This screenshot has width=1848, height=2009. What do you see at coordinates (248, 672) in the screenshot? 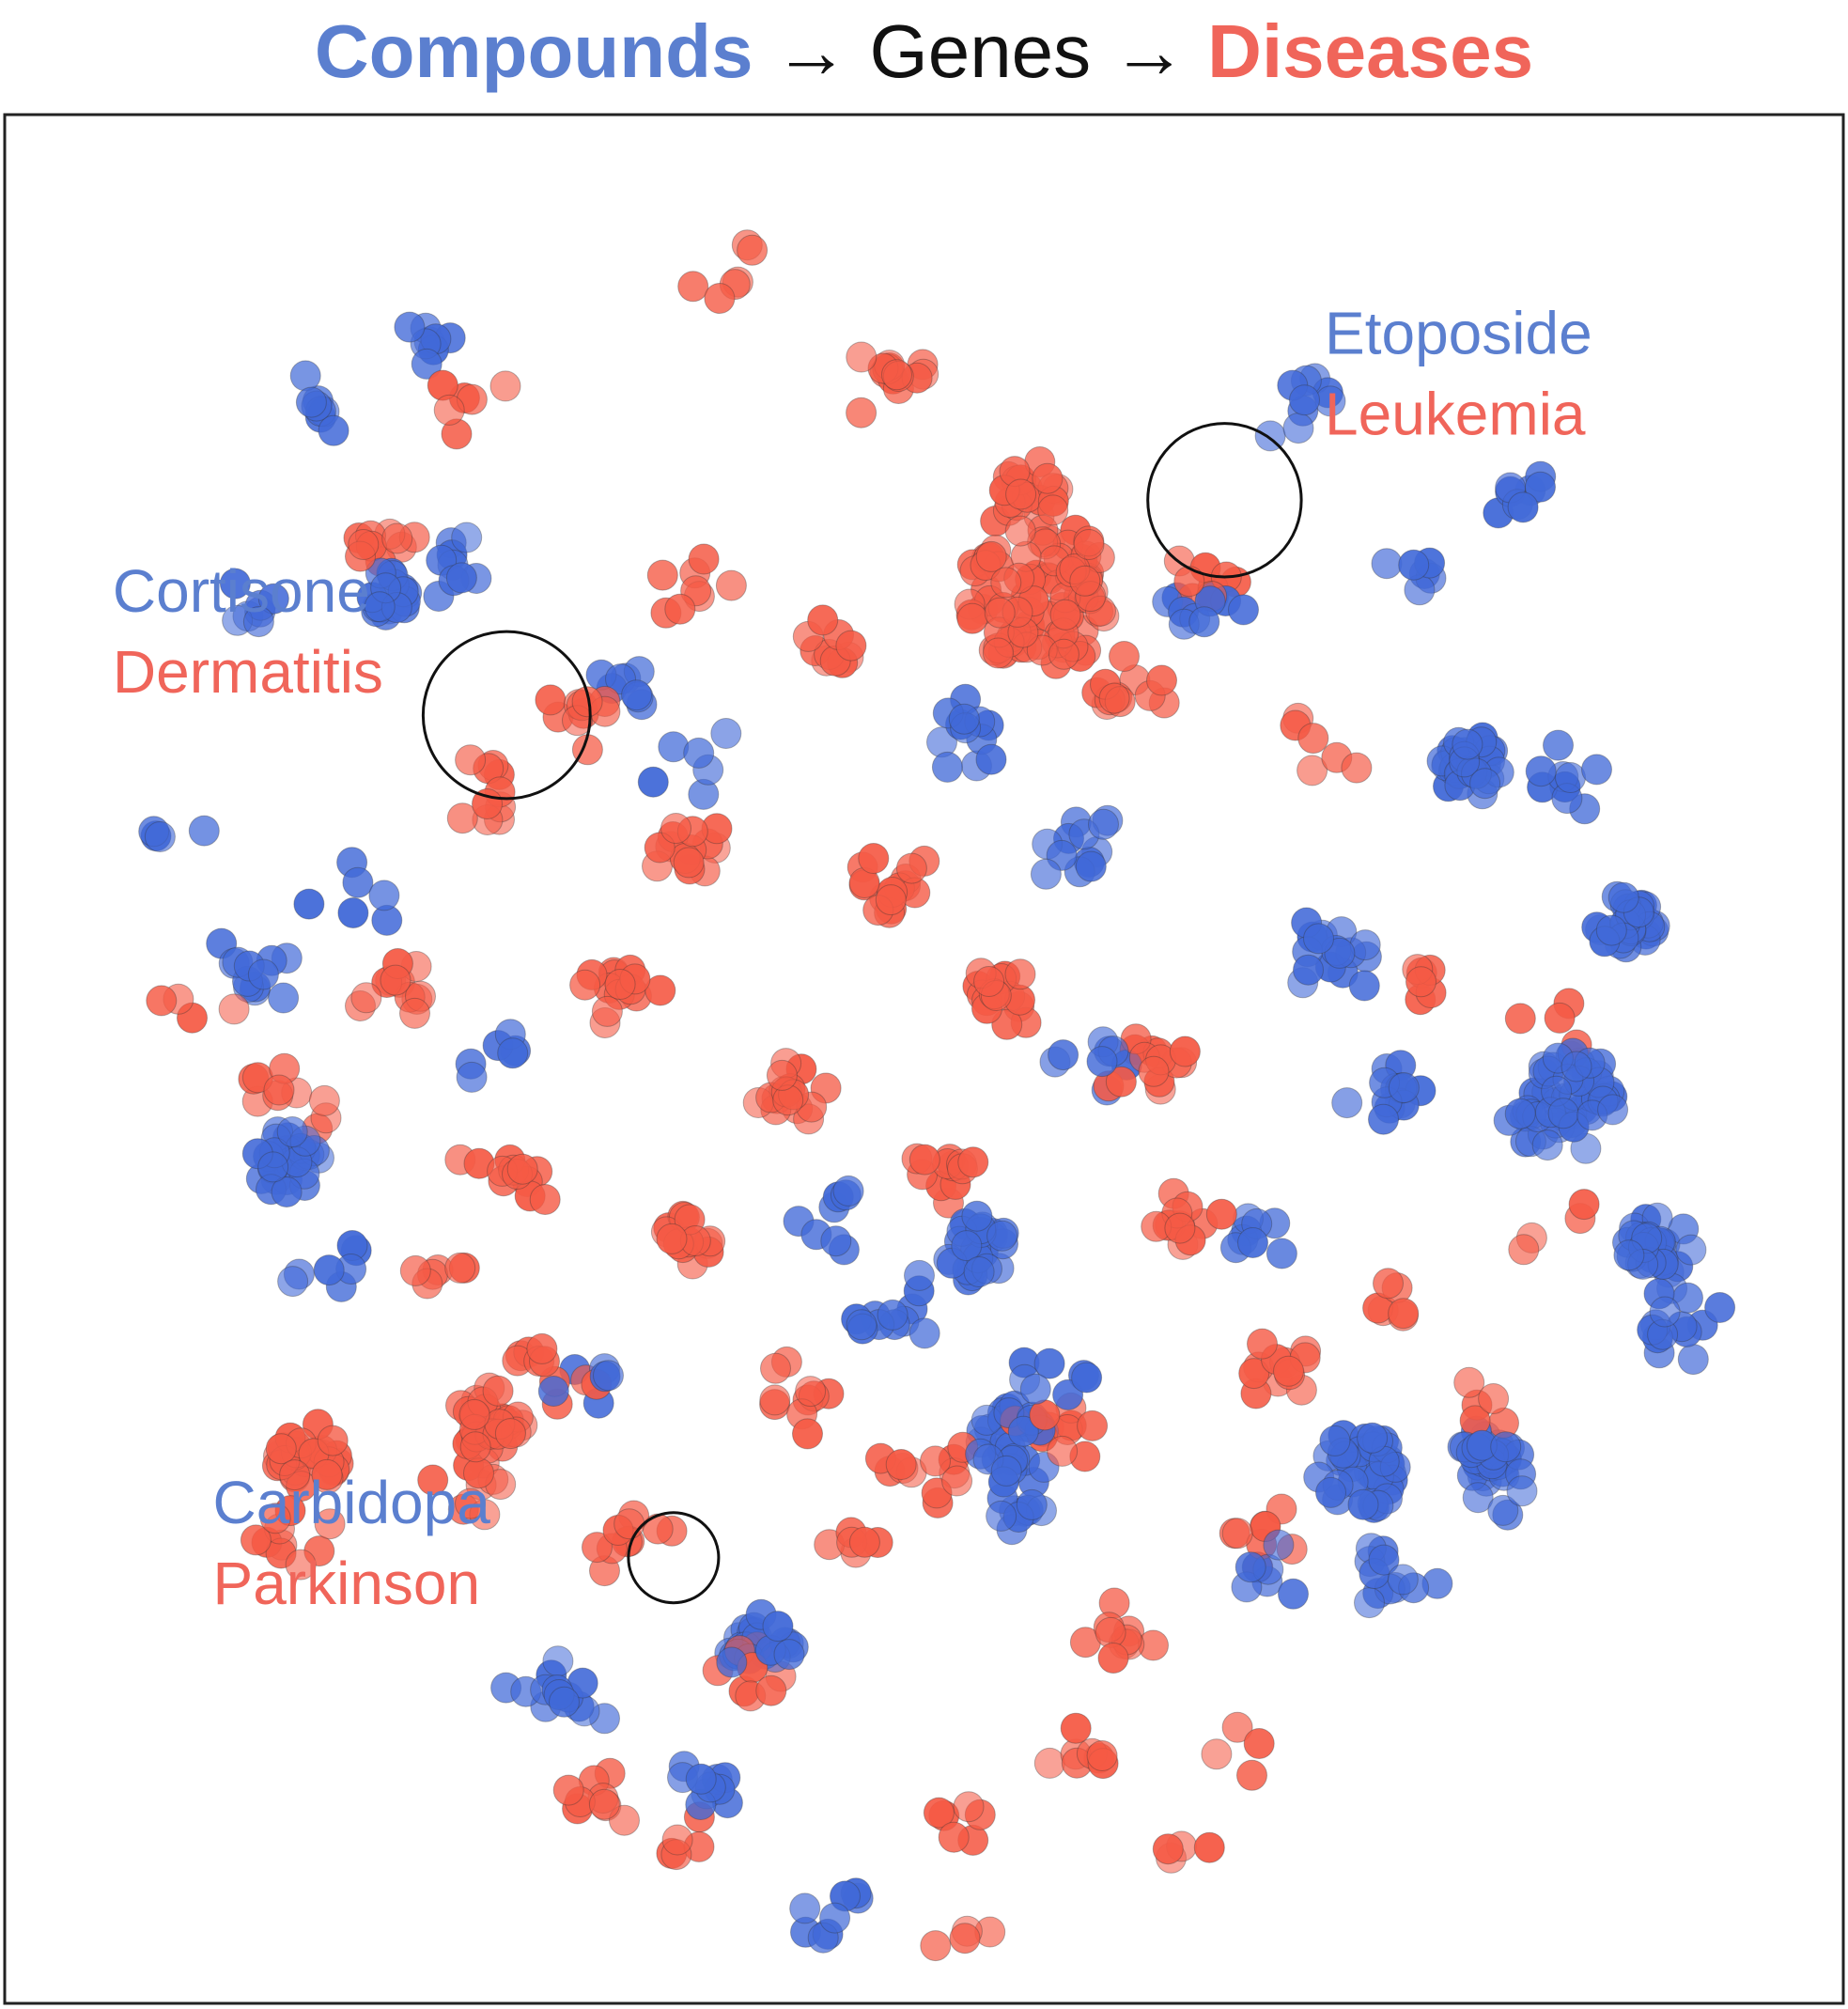
I see `annotation-disease-label: Dermatitis` at bounding box center [248, 672].